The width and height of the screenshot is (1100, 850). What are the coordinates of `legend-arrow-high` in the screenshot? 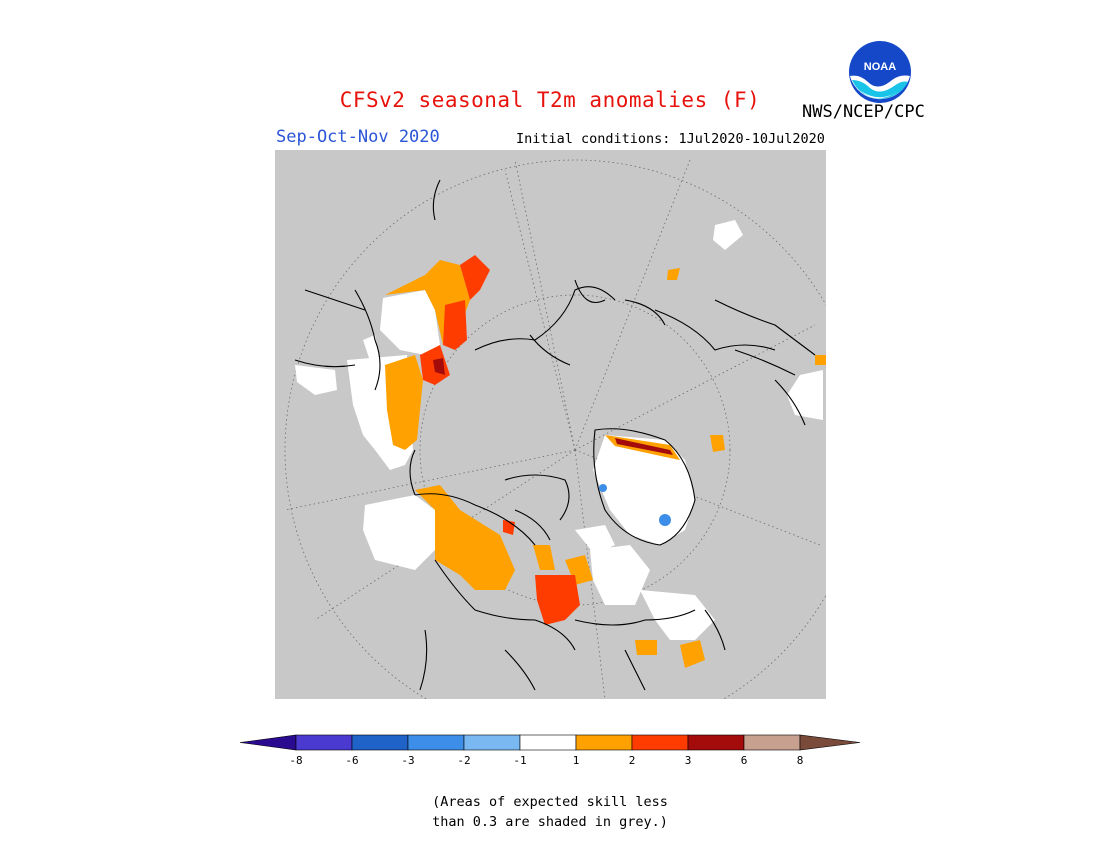 It's located at (830, 742).